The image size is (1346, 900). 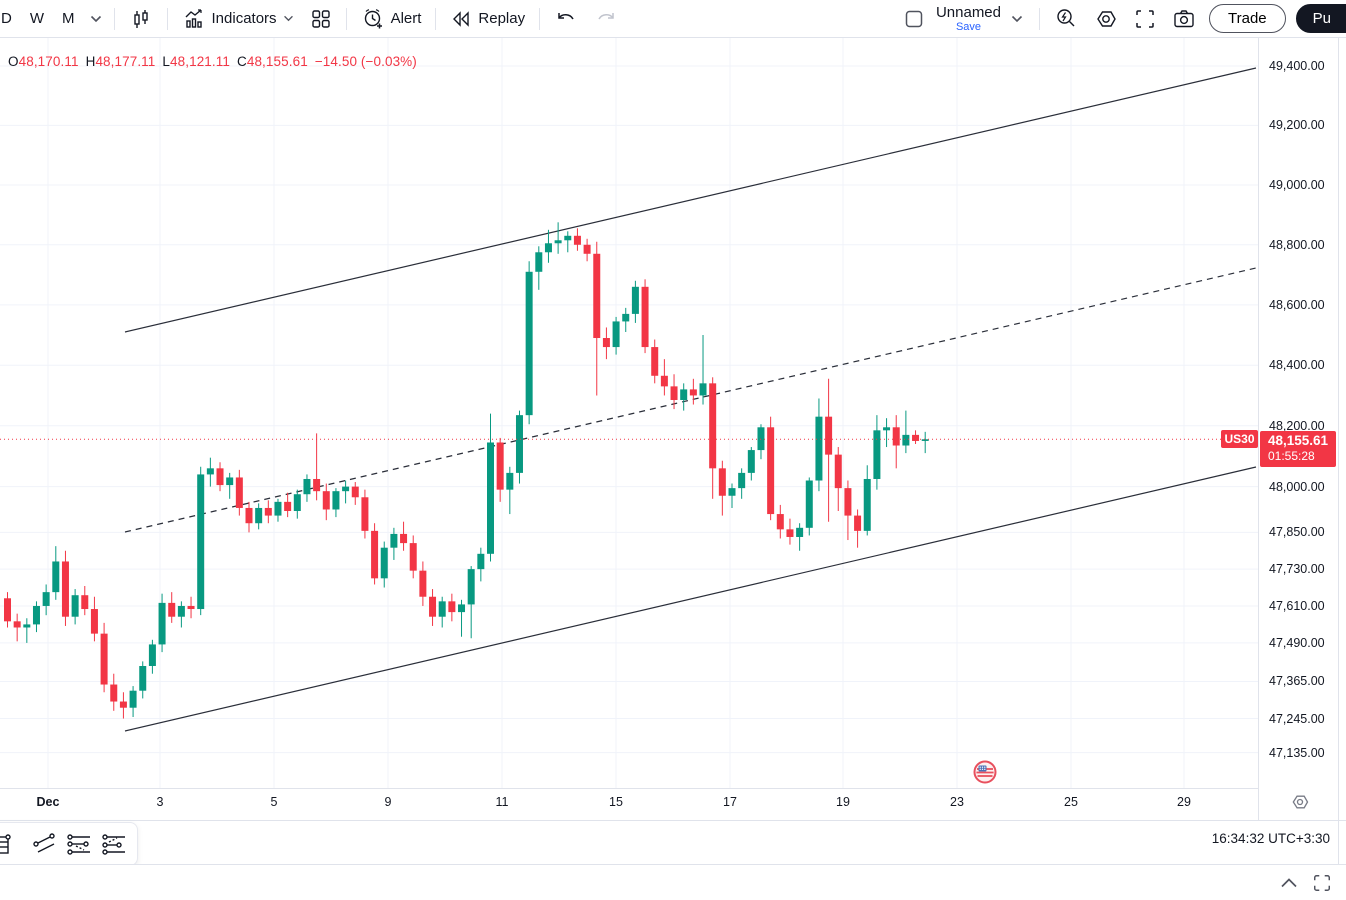 I want to click on indicators-button: Indicators, so click(x=238, y=19).